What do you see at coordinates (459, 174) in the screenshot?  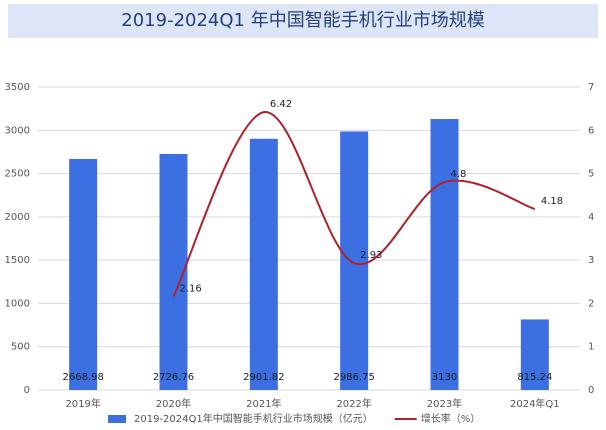 I see `line-value-label: 4.8` at bounding box center [459, 174].